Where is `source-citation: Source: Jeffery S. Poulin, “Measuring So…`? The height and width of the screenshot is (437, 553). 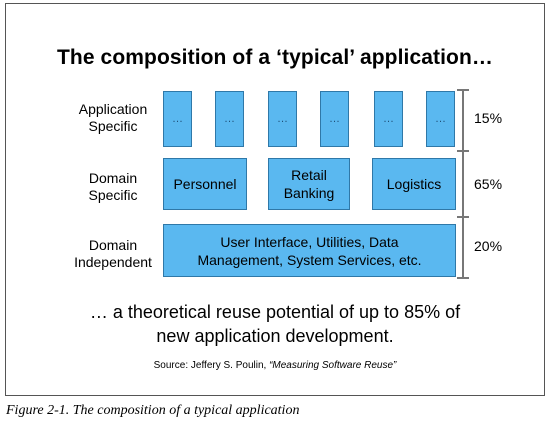
source-citation: Source: Jeffery S. Poulin, “Measuring So… is located at coordinates (275, 365).